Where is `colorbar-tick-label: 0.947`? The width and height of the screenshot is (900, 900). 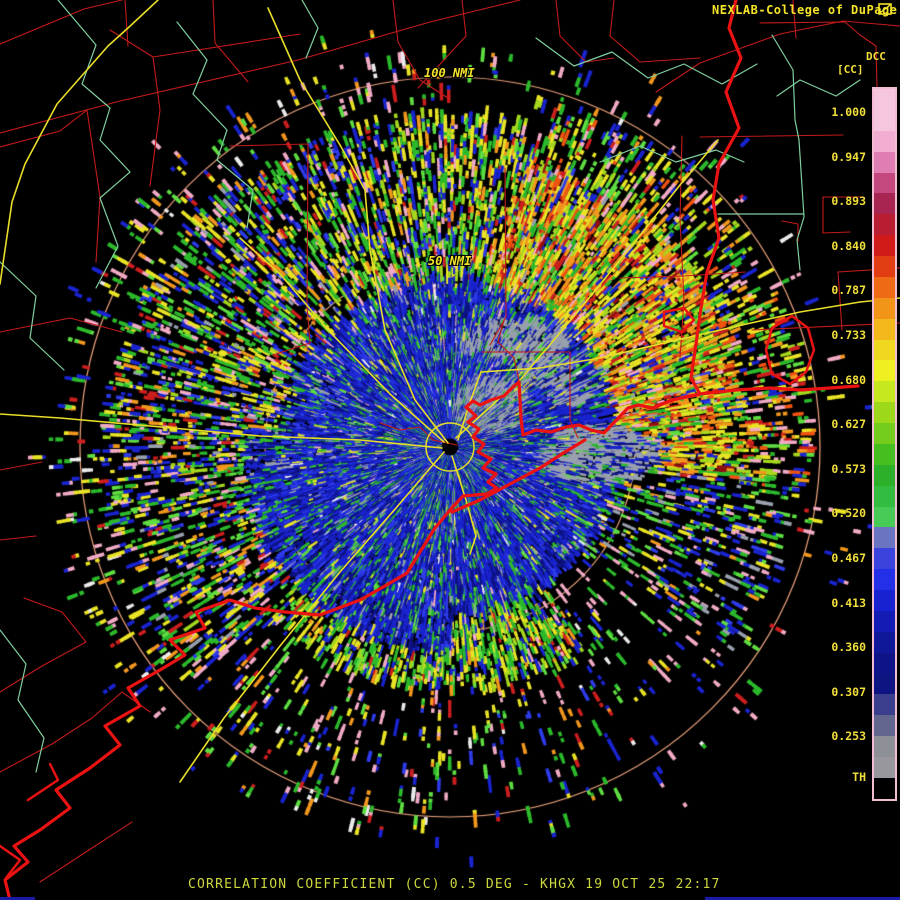
colorbar-tick-label: 0.947 is located at coordinates (848, 156).